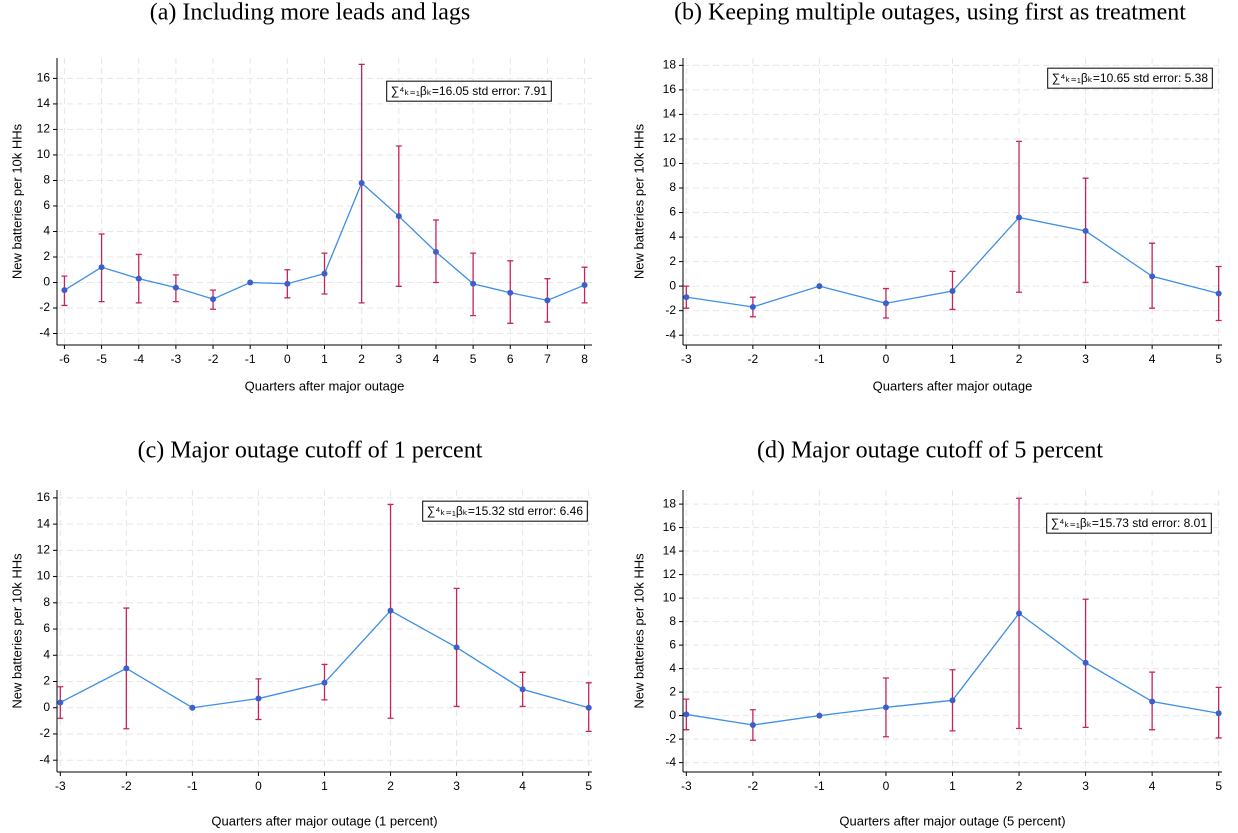 This screenshot has width=1238, height=833. I want to click on x-tick-label: -4, so click(138, 359).